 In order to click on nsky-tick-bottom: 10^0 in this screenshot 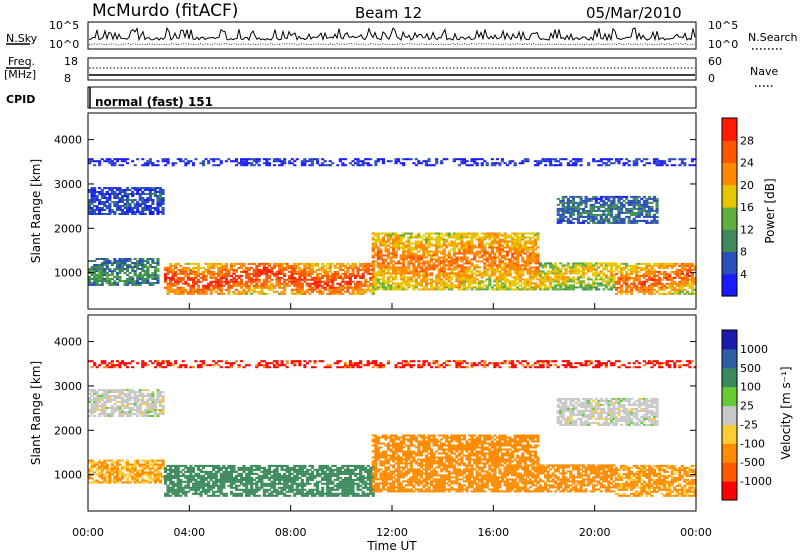, I will do `click(64, 44)`.